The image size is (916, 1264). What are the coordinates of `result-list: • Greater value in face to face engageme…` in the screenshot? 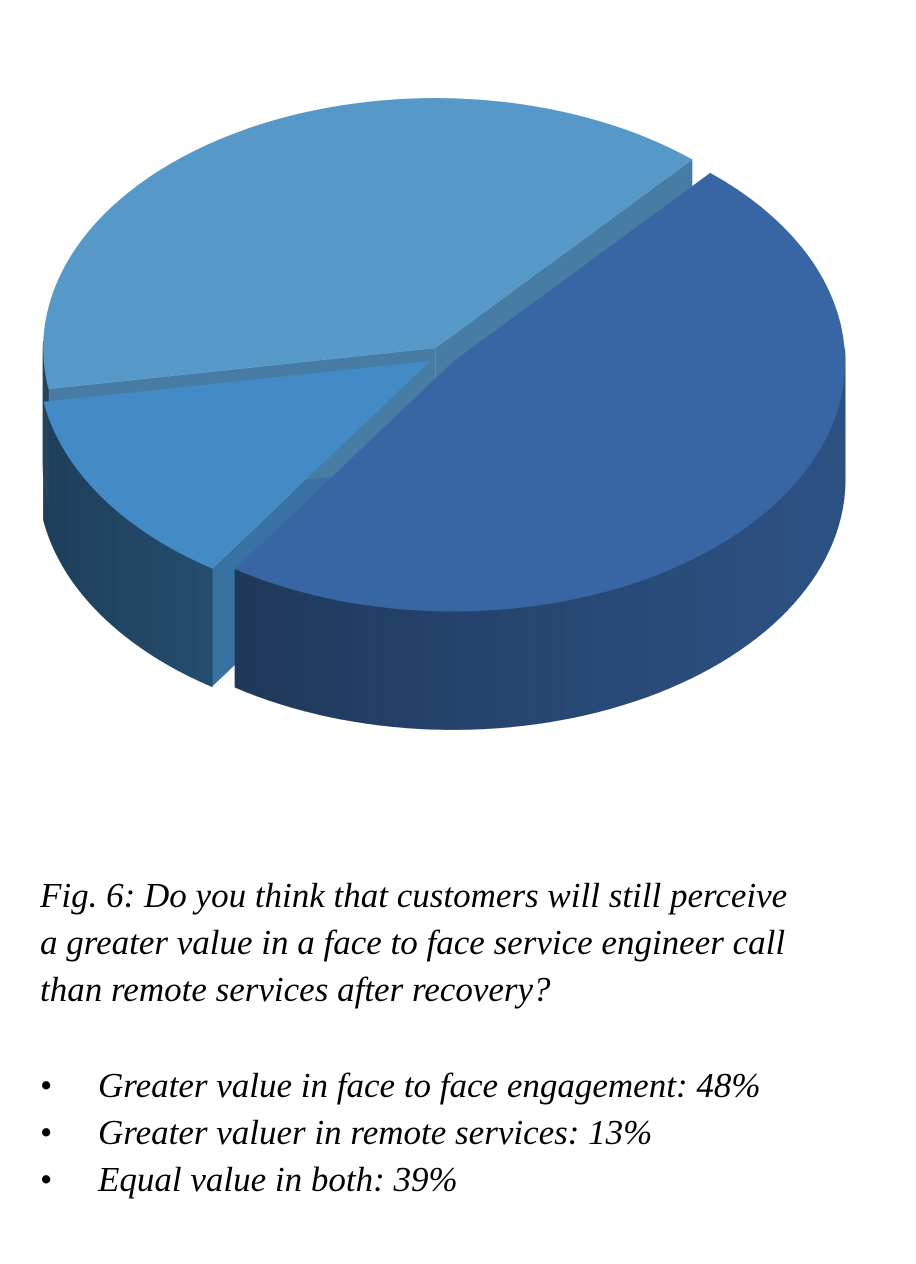 It's located at (470, 1132).